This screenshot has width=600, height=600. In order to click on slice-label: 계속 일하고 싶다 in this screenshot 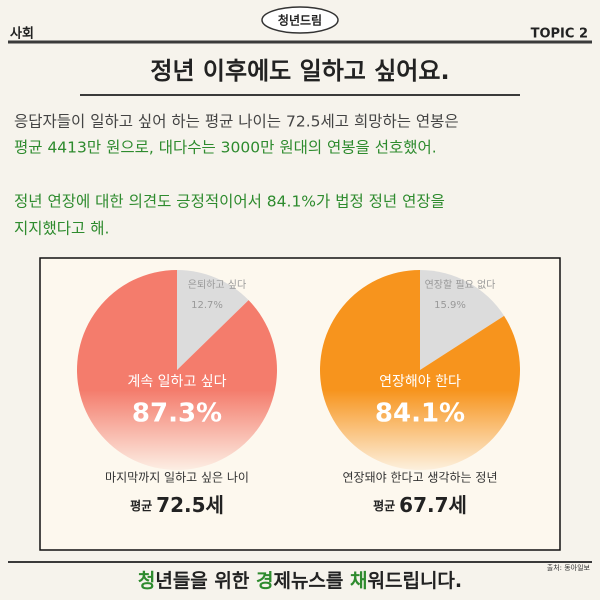, I will do `click(176, 382)`.